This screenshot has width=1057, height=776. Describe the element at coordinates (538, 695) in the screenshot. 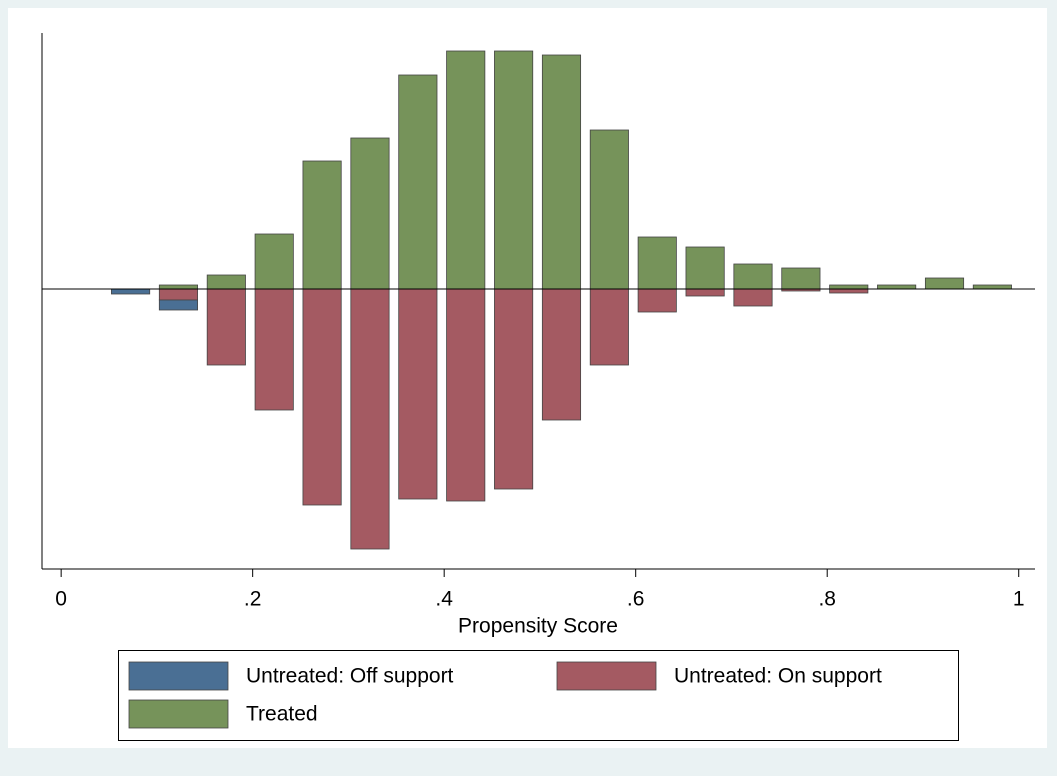

I see `legend-box` at that location.